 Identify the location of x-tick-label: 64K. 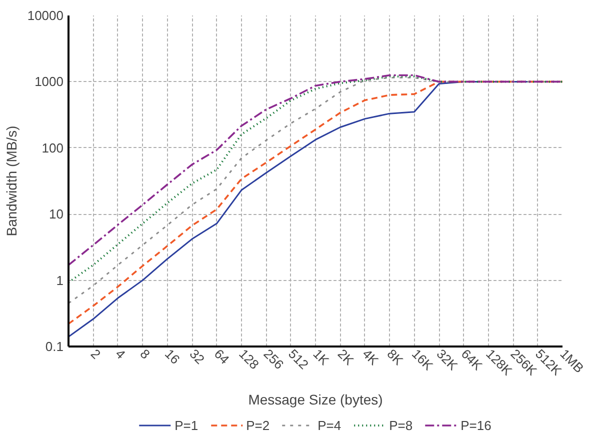
(472, 360).